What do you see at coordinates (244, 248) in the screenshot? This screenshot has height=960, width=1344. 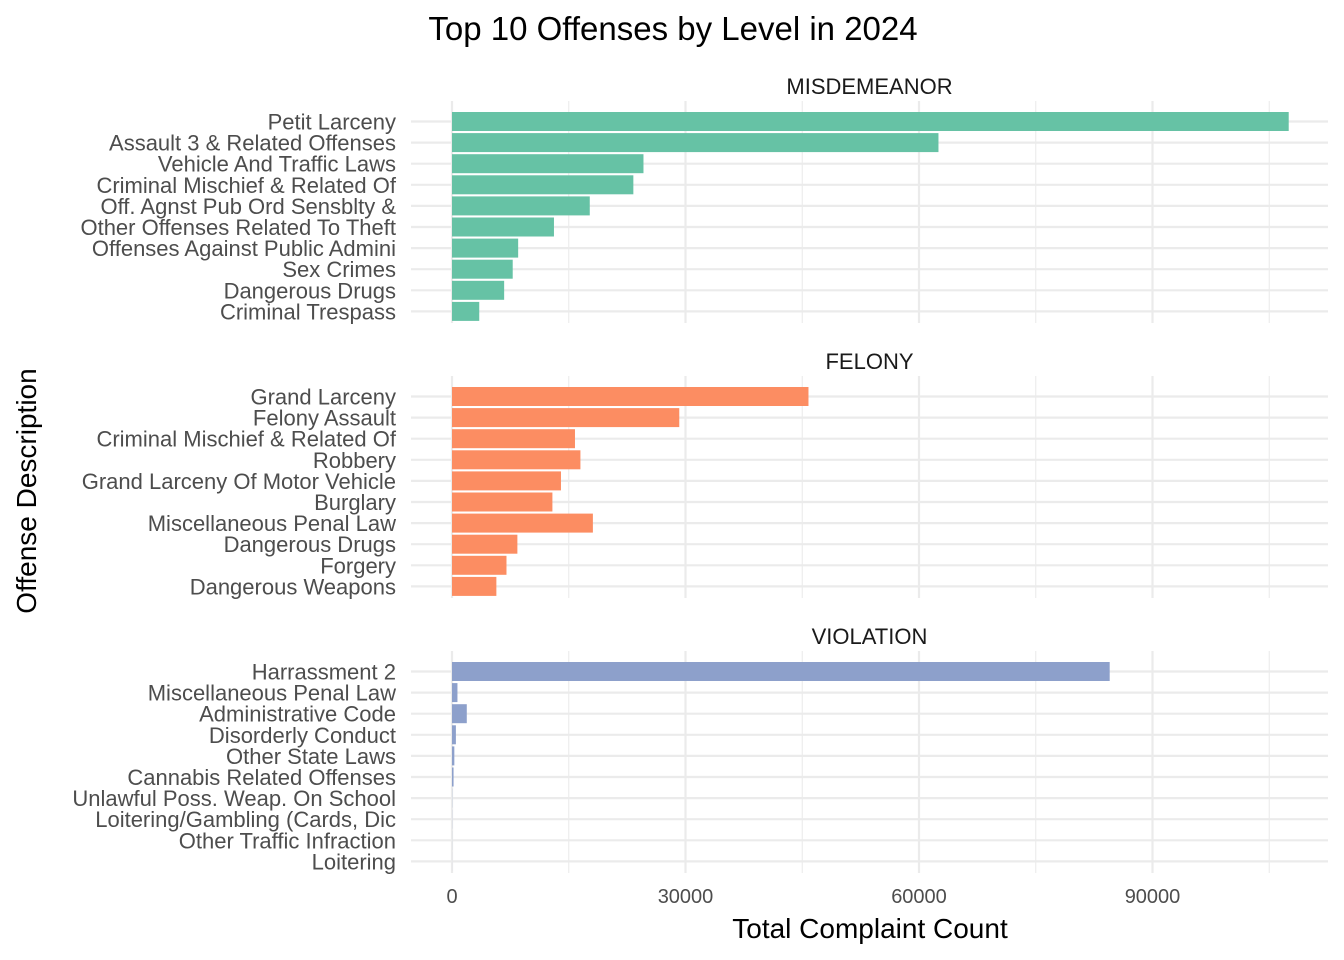 I see `category-label: Offenses Against Public Admini` at bounding box center [244, 248].